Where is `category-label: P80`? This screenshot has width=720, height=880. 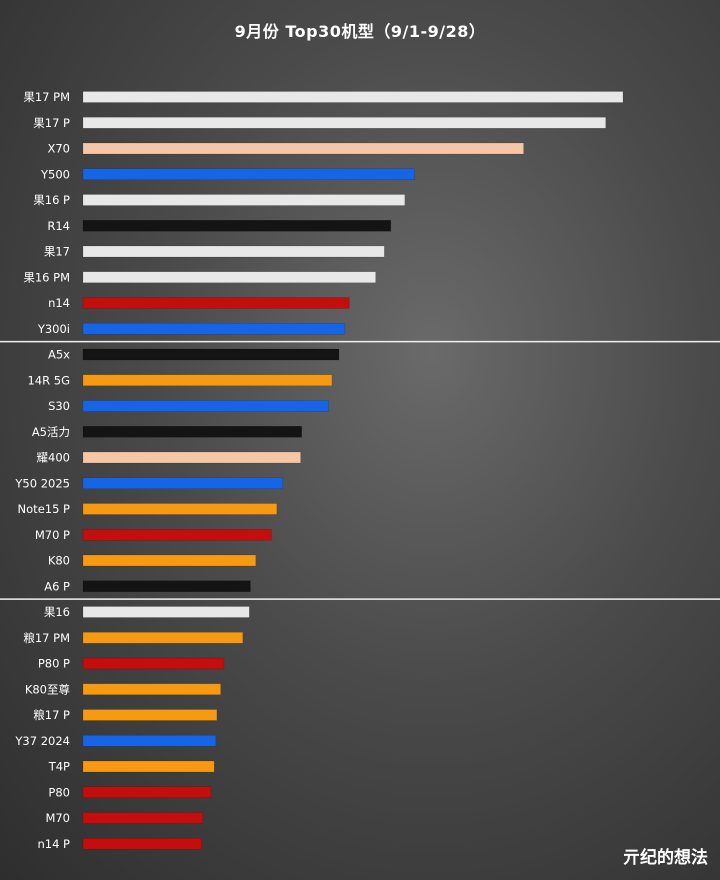
category-label: P80 is located at coordinates (59, 792).